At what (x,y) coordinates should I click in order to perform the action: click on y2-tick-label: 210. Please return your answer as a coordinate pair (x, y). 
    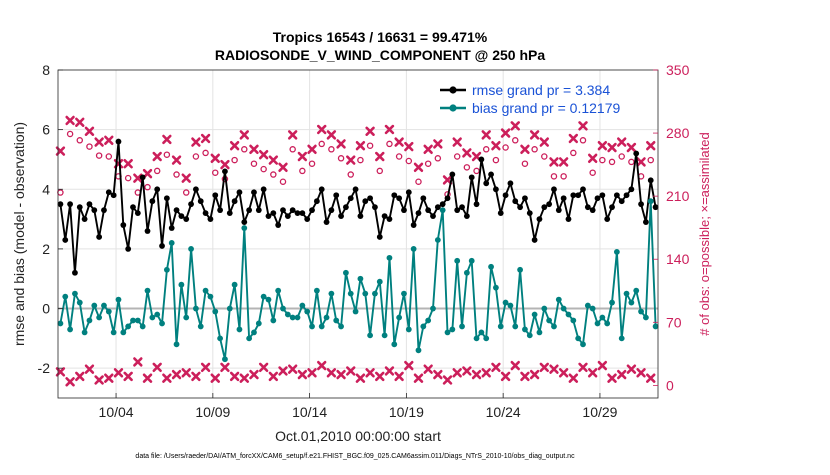
    Looking at the image, I should click on (678, 196).